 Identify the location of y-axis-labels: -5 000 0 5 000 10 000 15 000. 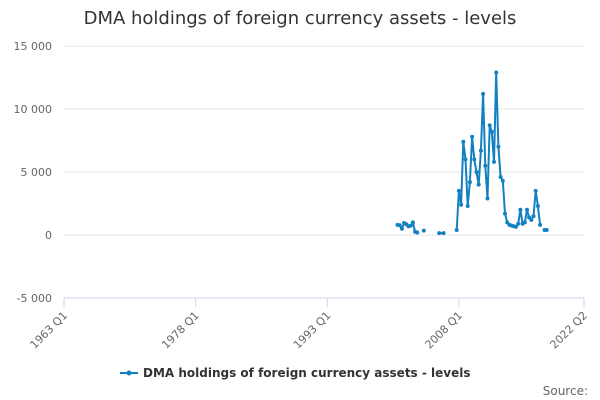
(33, 172).